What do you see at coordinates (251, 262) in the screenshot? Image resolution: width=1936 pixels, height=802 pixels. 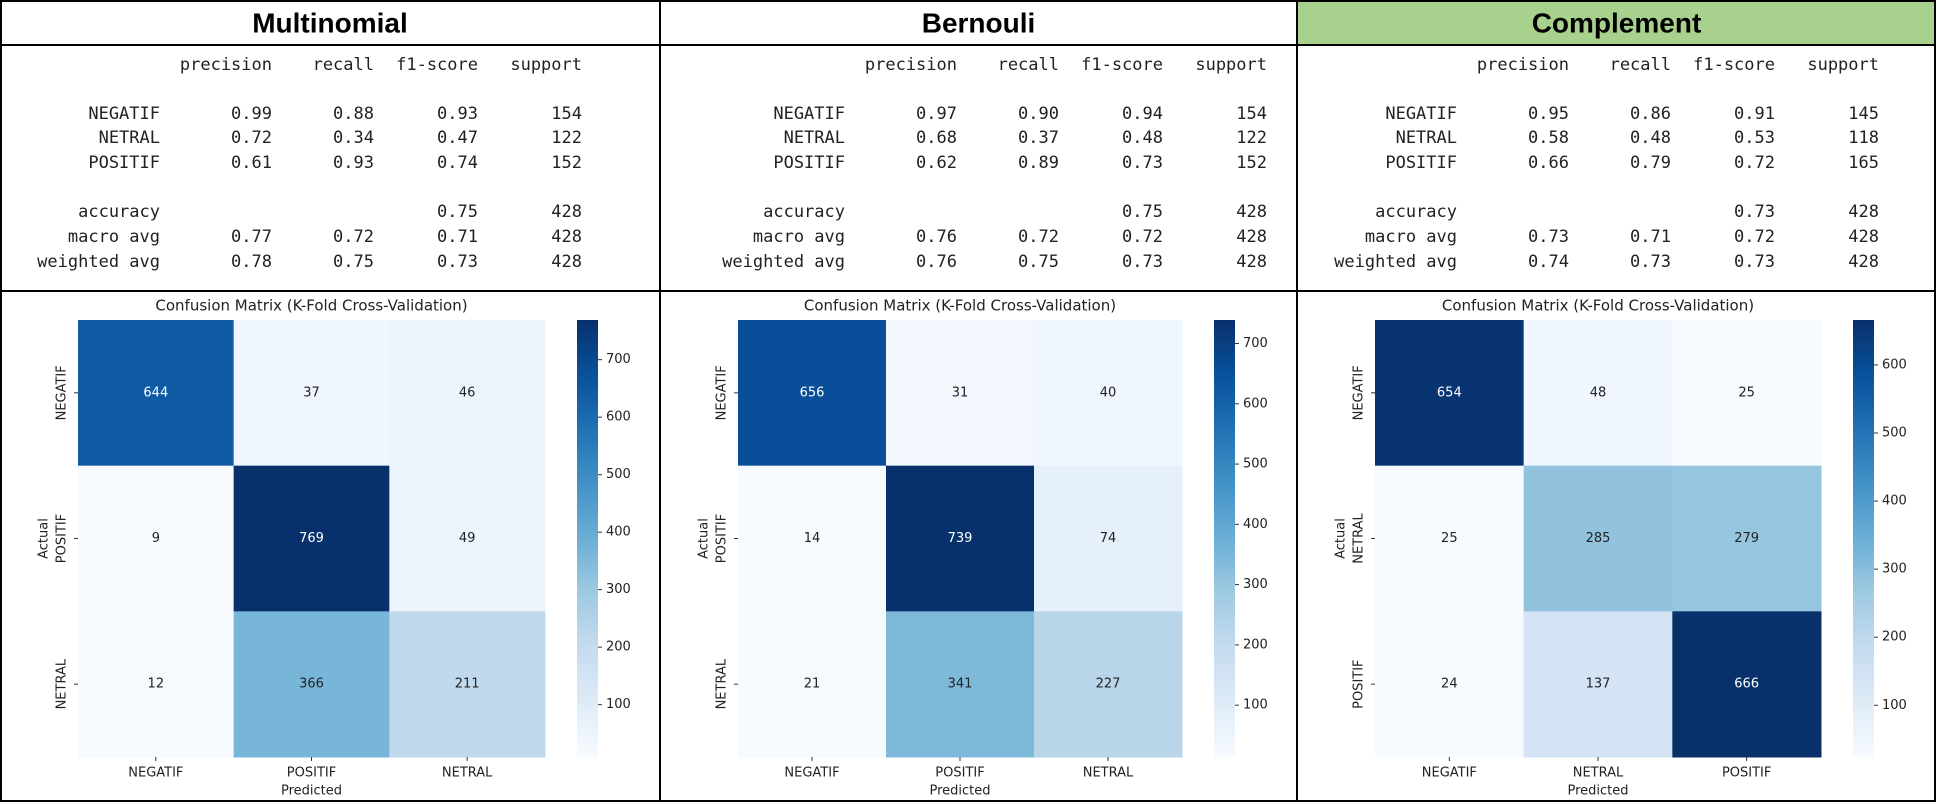 I see `report-cell: 0.78` at bounding box center [251, 262].